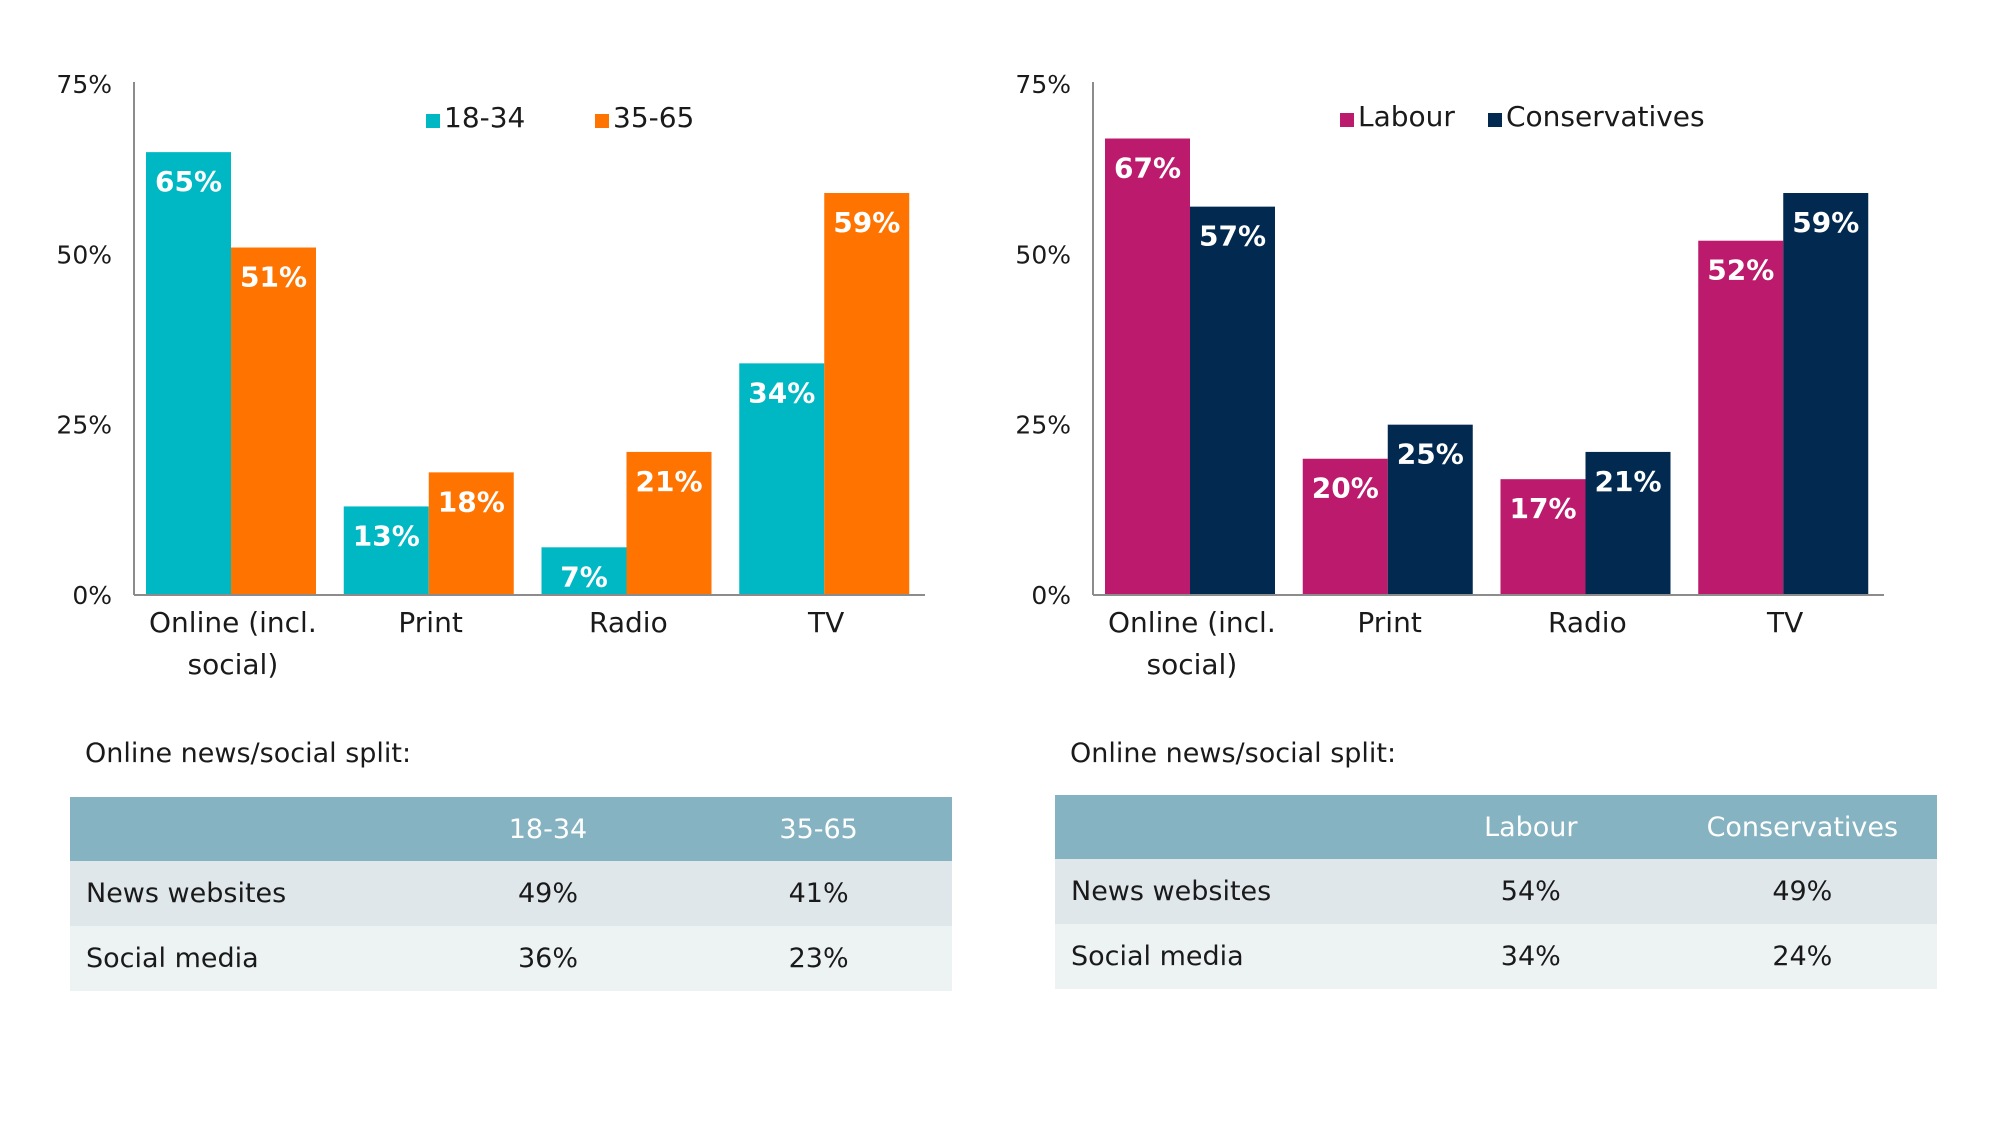  Describe the element at coordinates (1345, 488) in the screenshot. I see `bar-value-label: 20%` at that location.